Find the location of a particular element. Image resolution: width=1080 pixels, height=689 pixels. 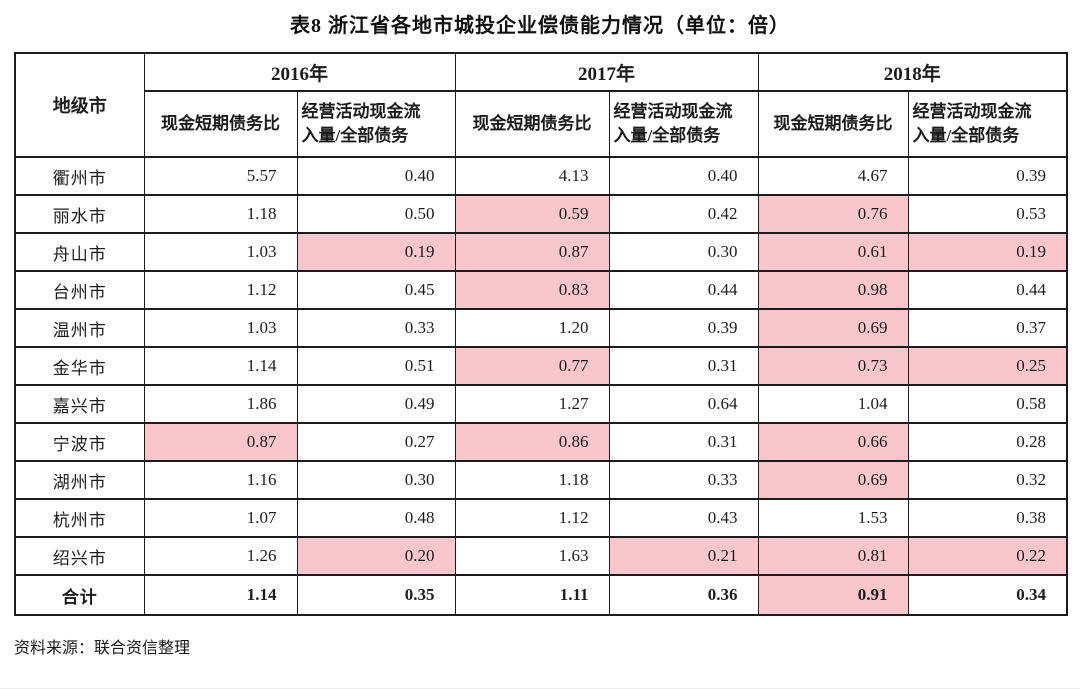

value-cell: 0.87 is located at coordinates (532, 252).